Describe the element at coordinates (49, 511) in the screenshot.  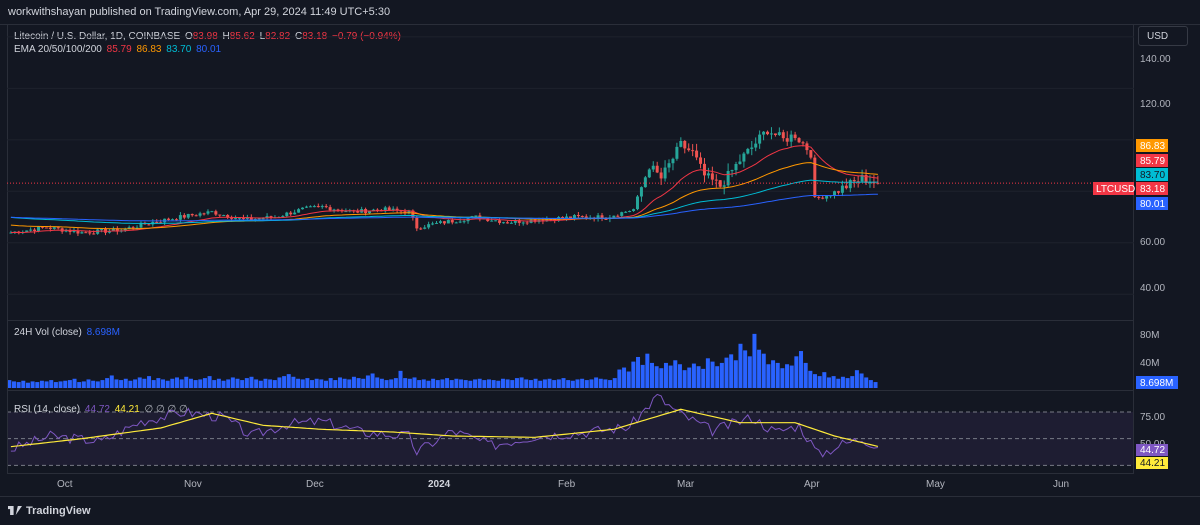
I see `tradingview-logo: TradingView` at that location.